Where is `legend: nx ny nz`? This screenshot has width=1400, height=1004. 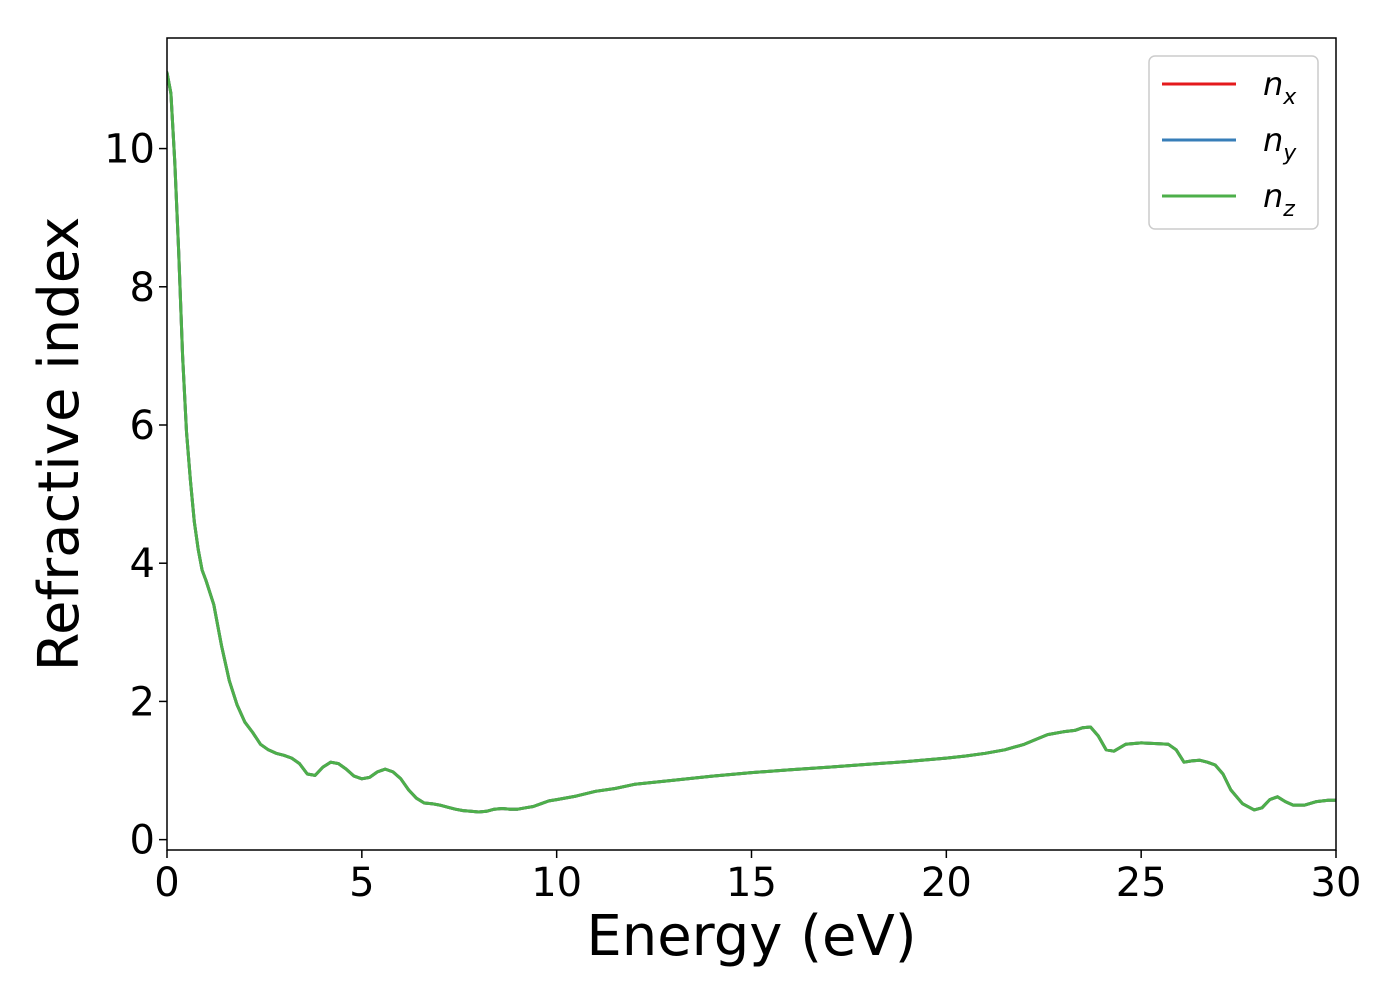
legend: nx ny nz is located at coordinates (1233, 142).